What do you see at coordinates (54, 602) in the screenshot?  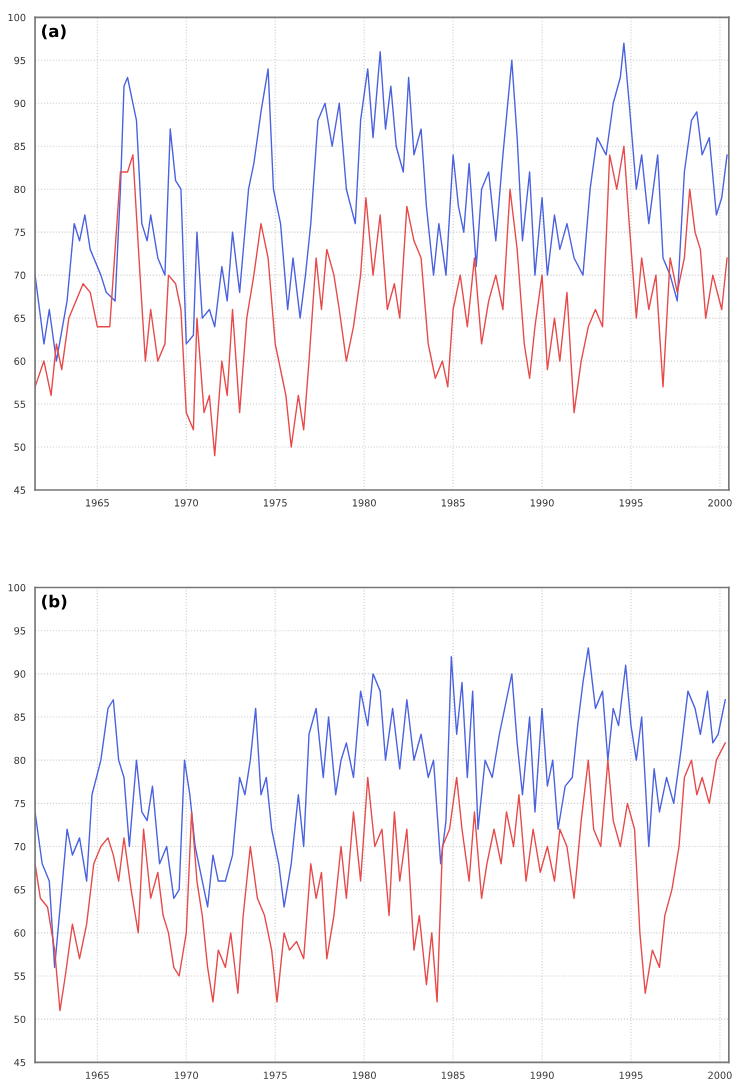 I see `chart-title: (b)` at bounding box center [54, 602].